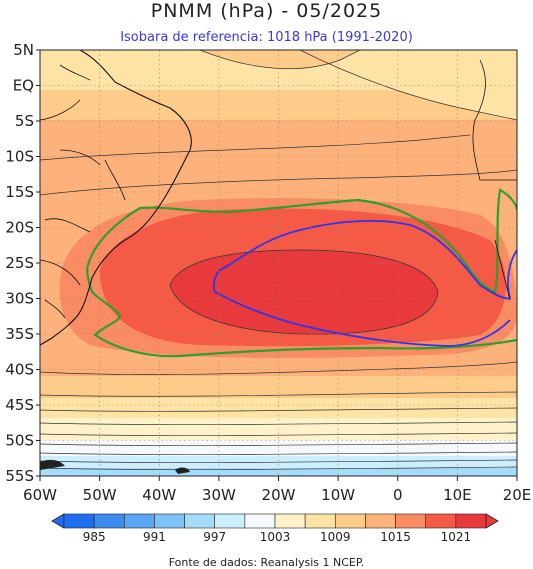  I want to click on colorbar-label: 1009, so click(335, 537).